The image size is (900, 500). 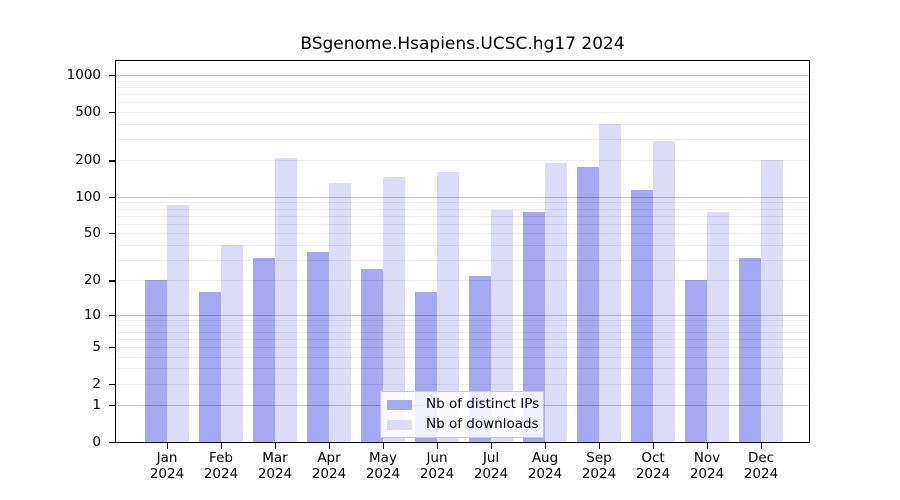 I want to click on x-axis-tick-sep, so click(x=600, y=446).